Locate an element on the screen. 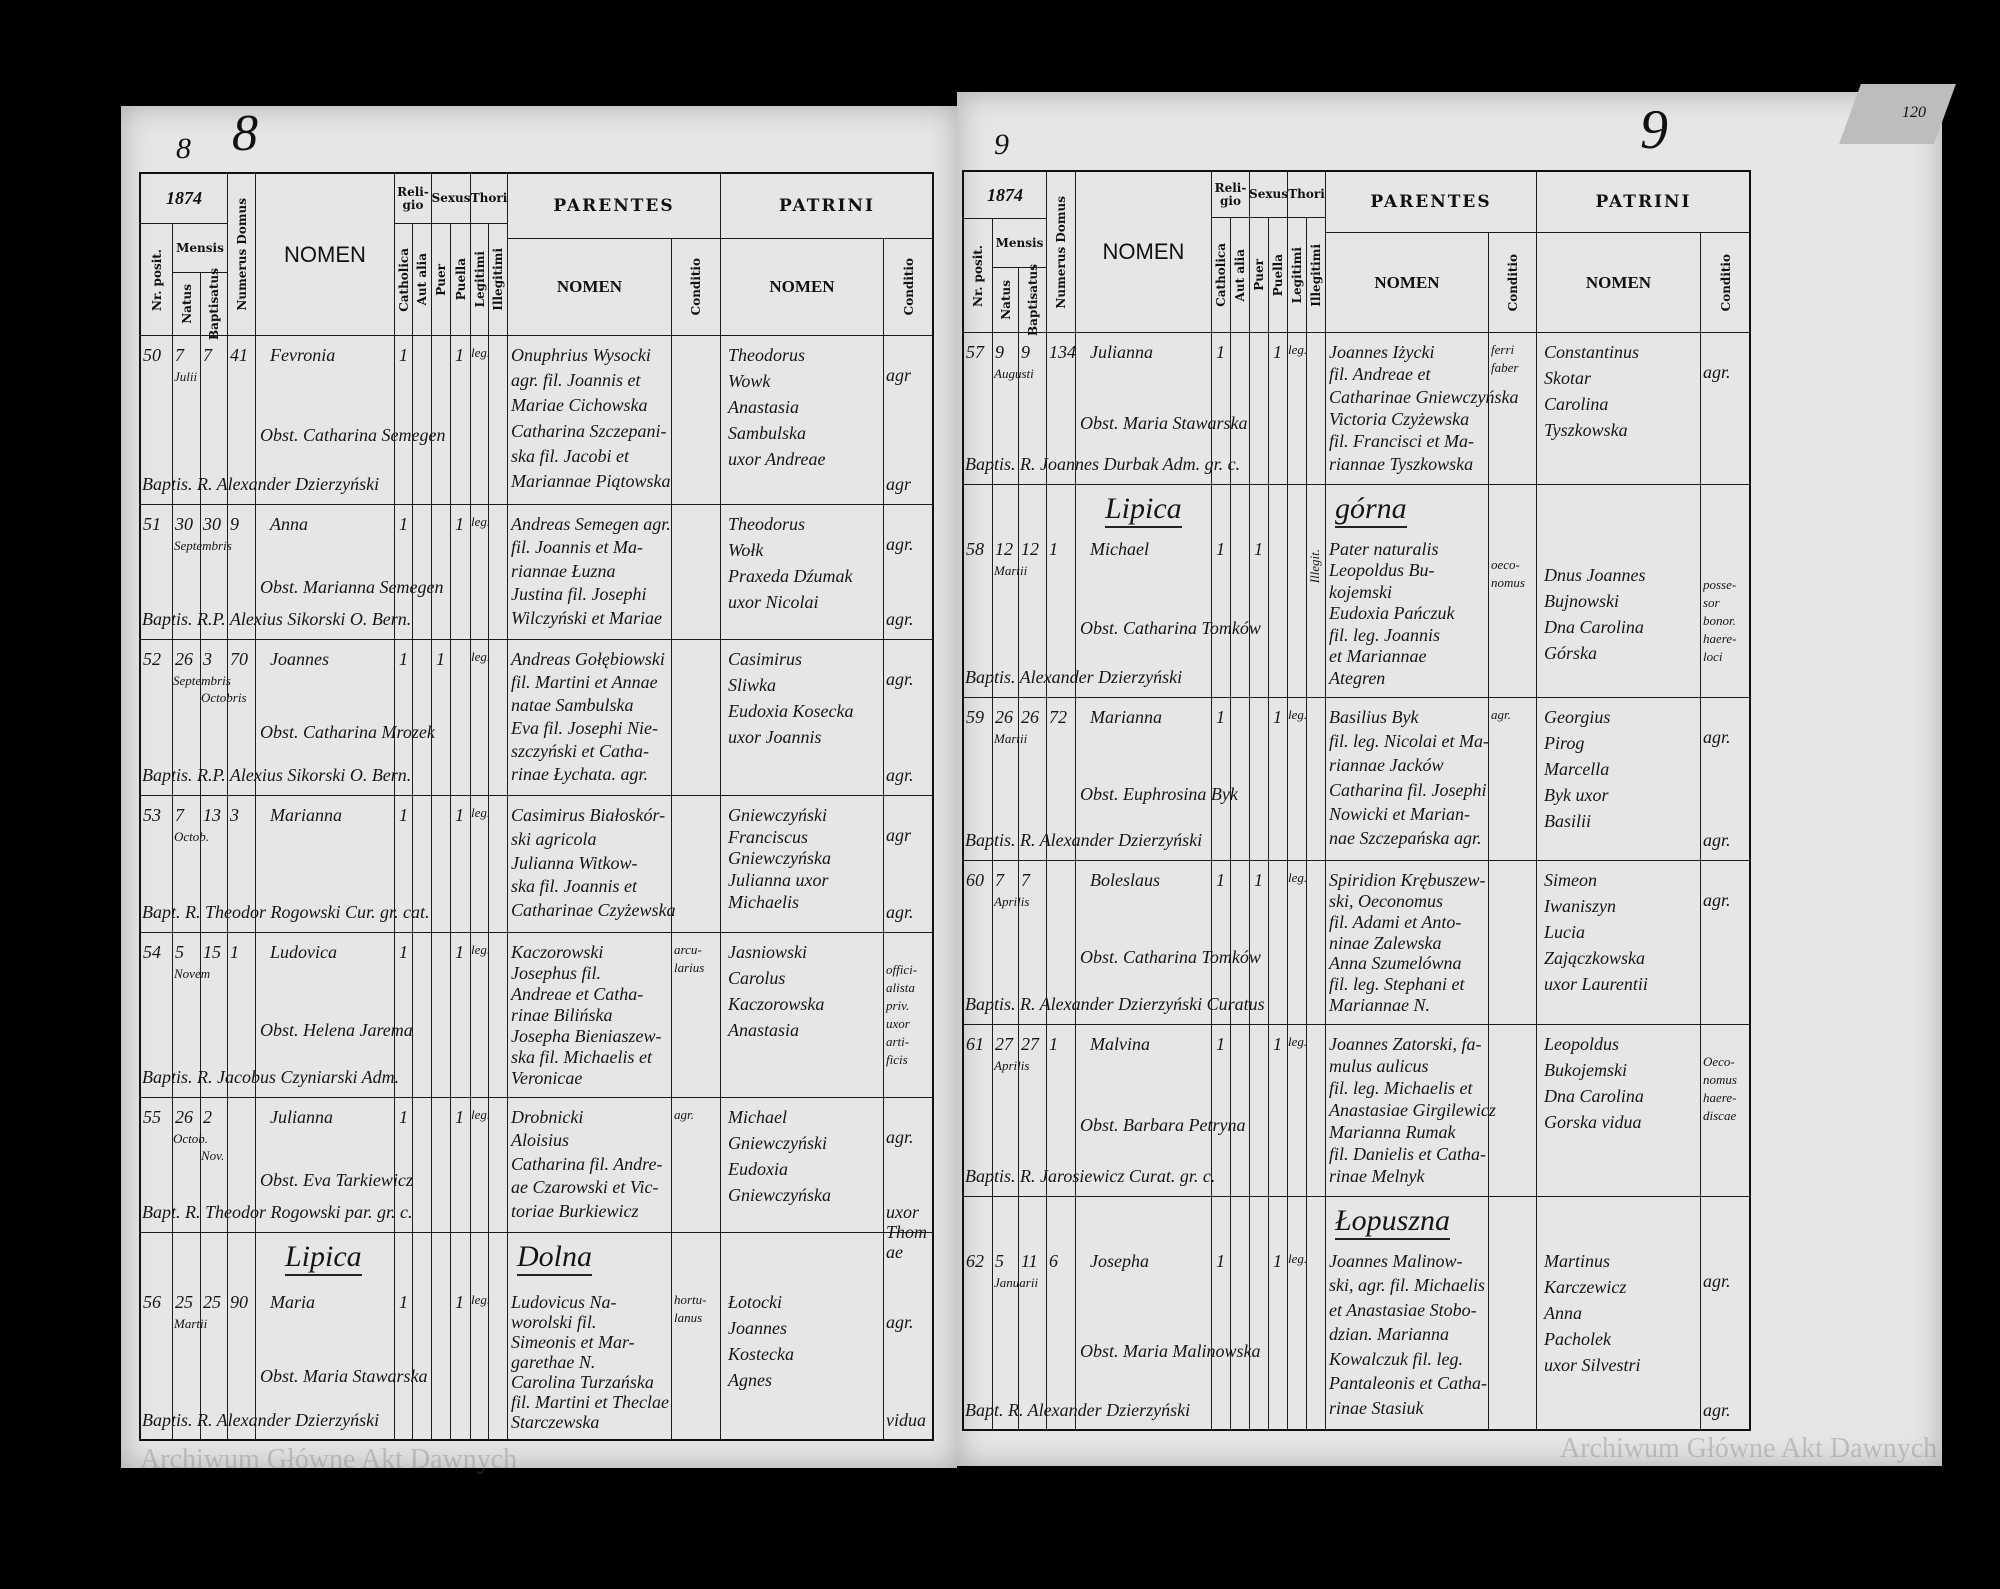  midwife: Obst. Maria Stawarska is located at coordinates (344, 1376).